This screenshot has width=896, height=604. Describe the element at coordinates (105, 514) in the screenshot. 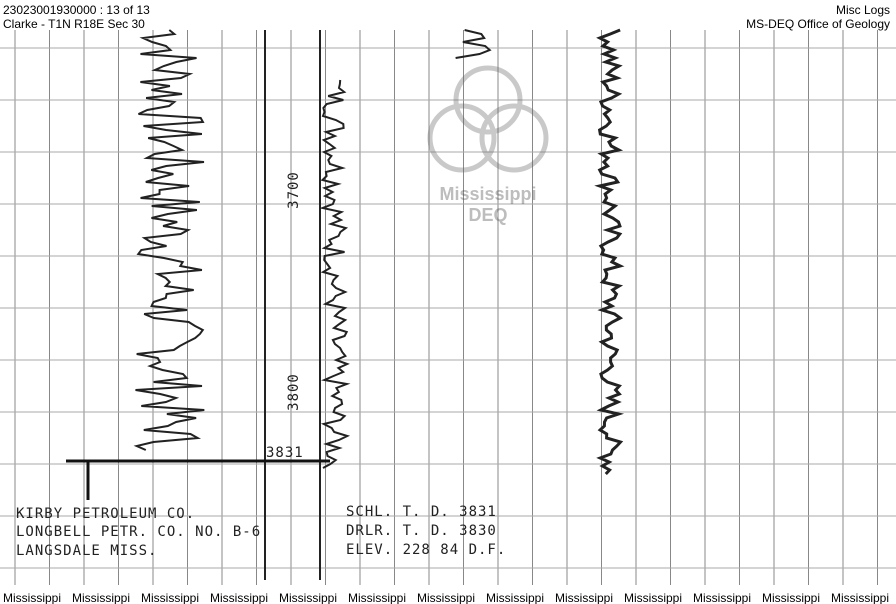

I see `well-info: KIRBY PETROLEUM CO.` at that location.